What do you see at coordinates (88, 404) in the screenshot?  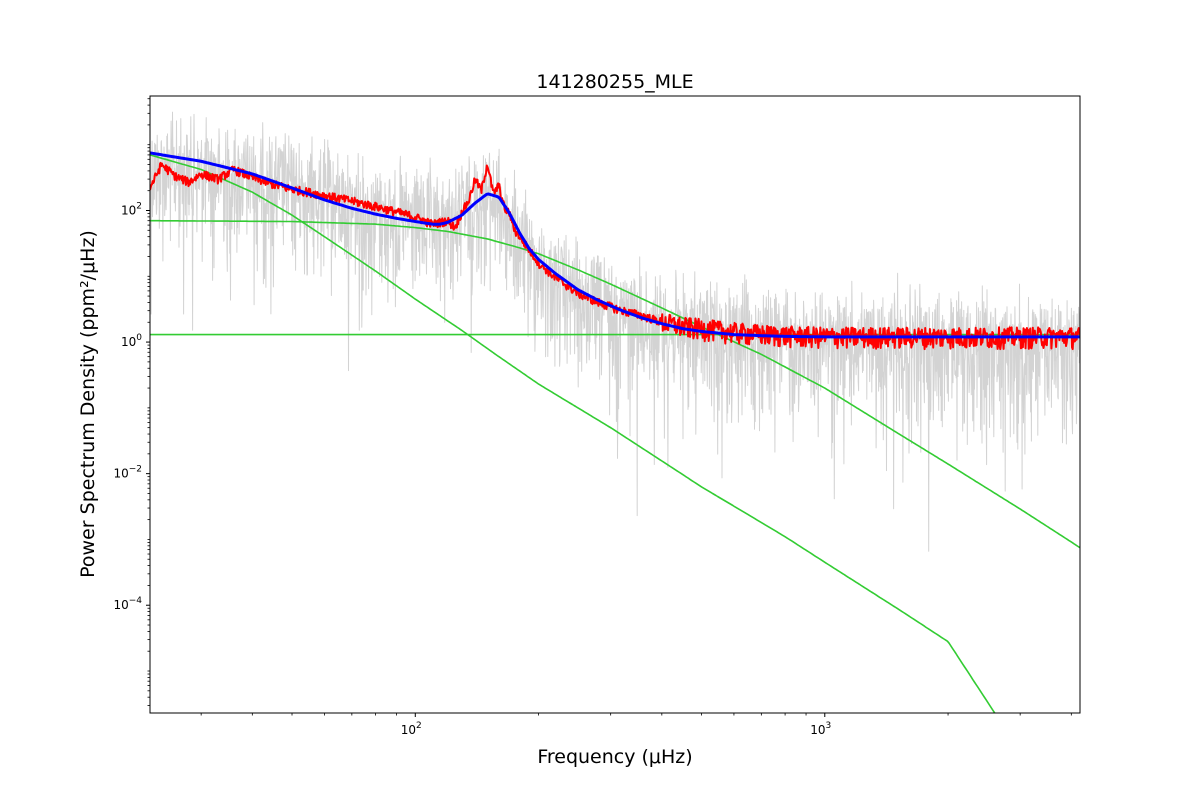 I see `y-axis-label: Power Spectrum Density (ppm²/μHz)` at bounding box center [88, 404].